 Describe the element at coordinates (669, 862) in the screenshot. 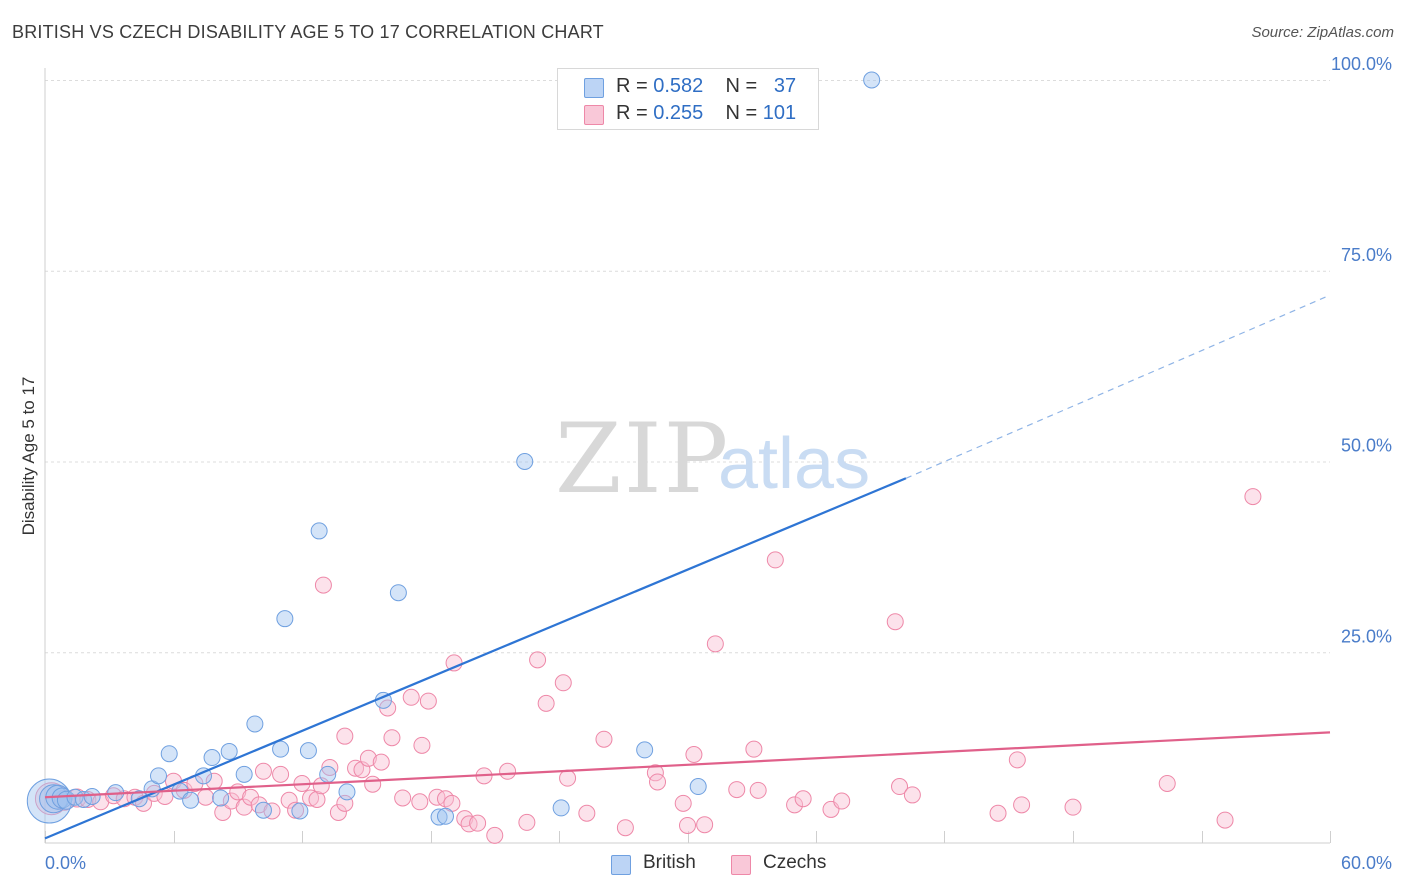

I see `british-label: British` at that location.